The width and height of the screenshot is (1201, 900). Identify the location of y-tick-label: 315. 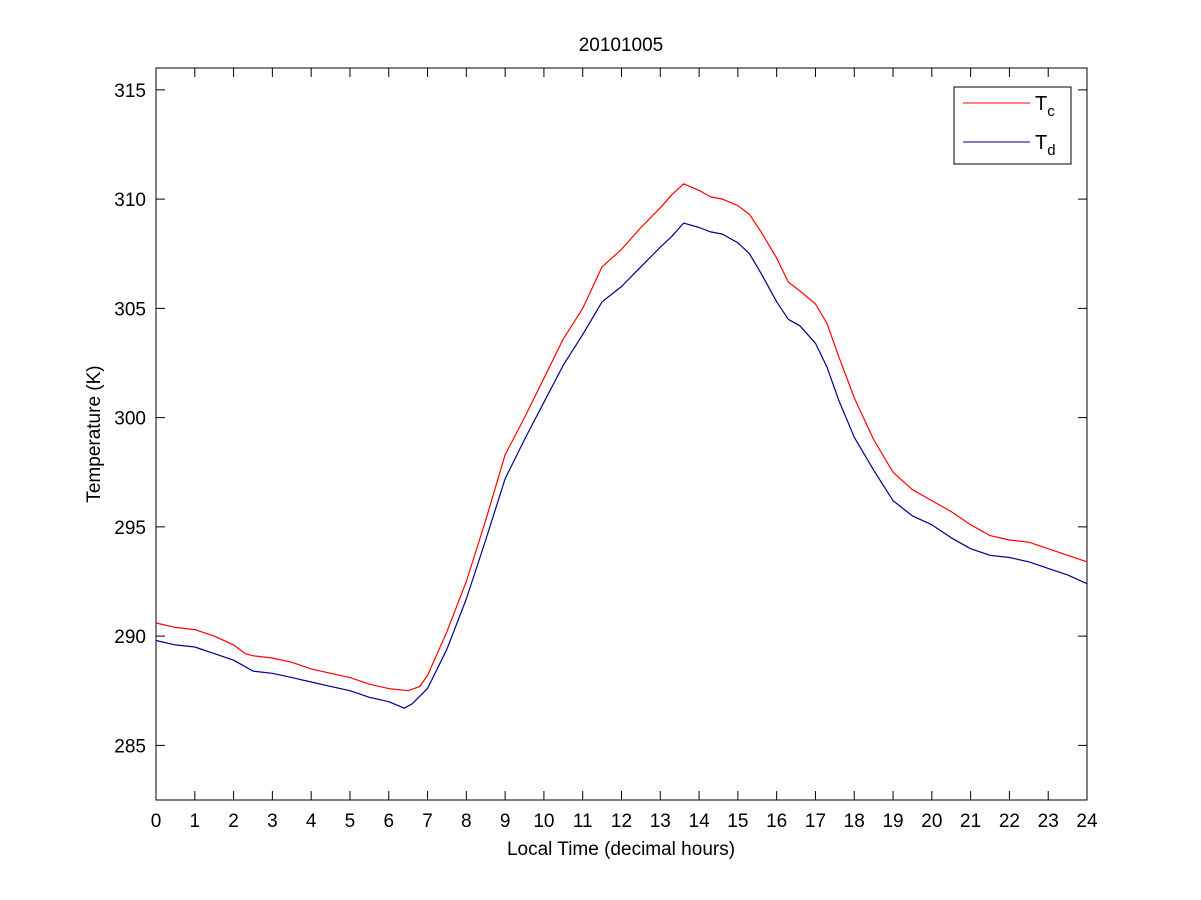
(130, 91).